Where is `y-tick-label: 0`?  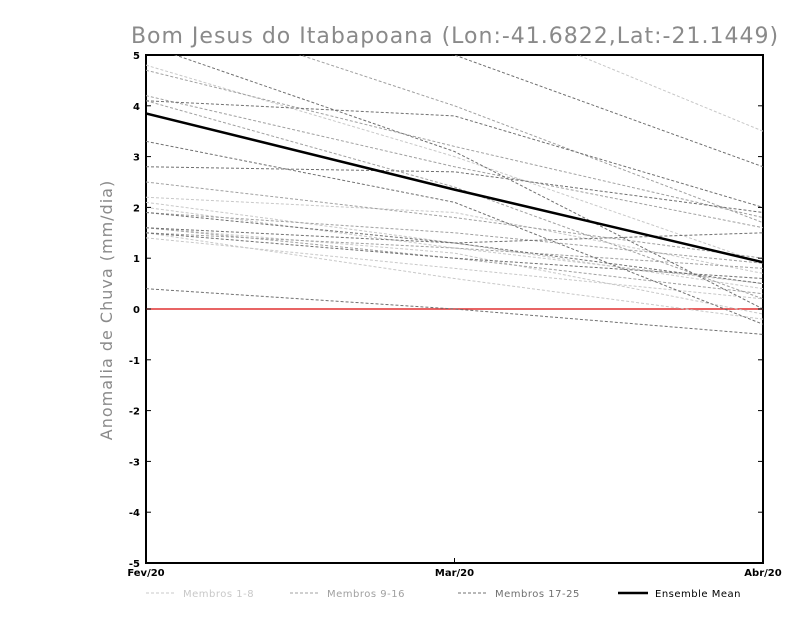
y-tick-label: 0 is located at coordinates (136, 310).